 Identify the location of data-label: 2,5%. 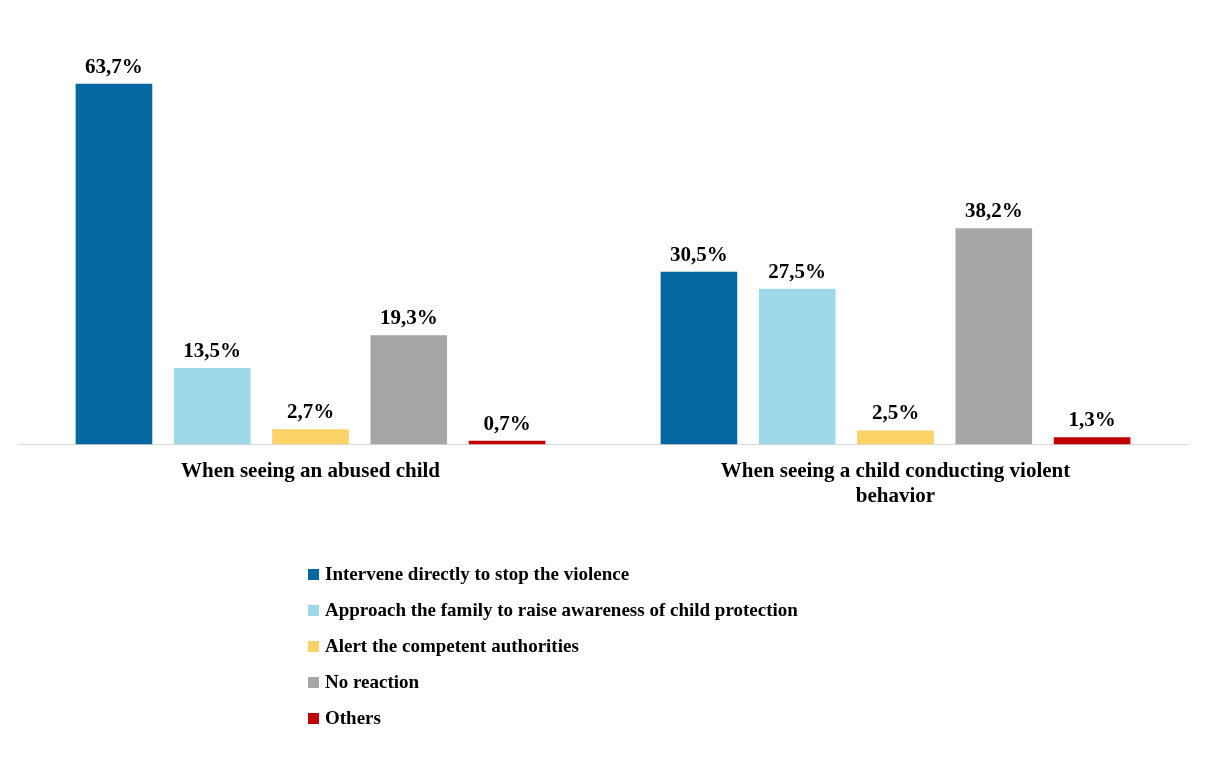
(895, 412).